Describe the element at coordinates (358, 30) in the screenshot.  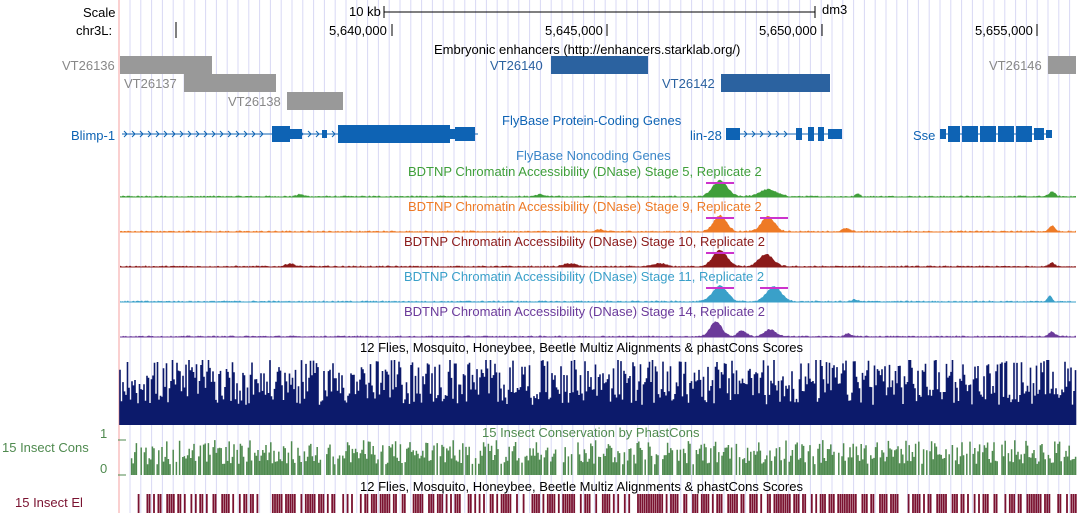
I see `position-label: 5,640,000` at that location.